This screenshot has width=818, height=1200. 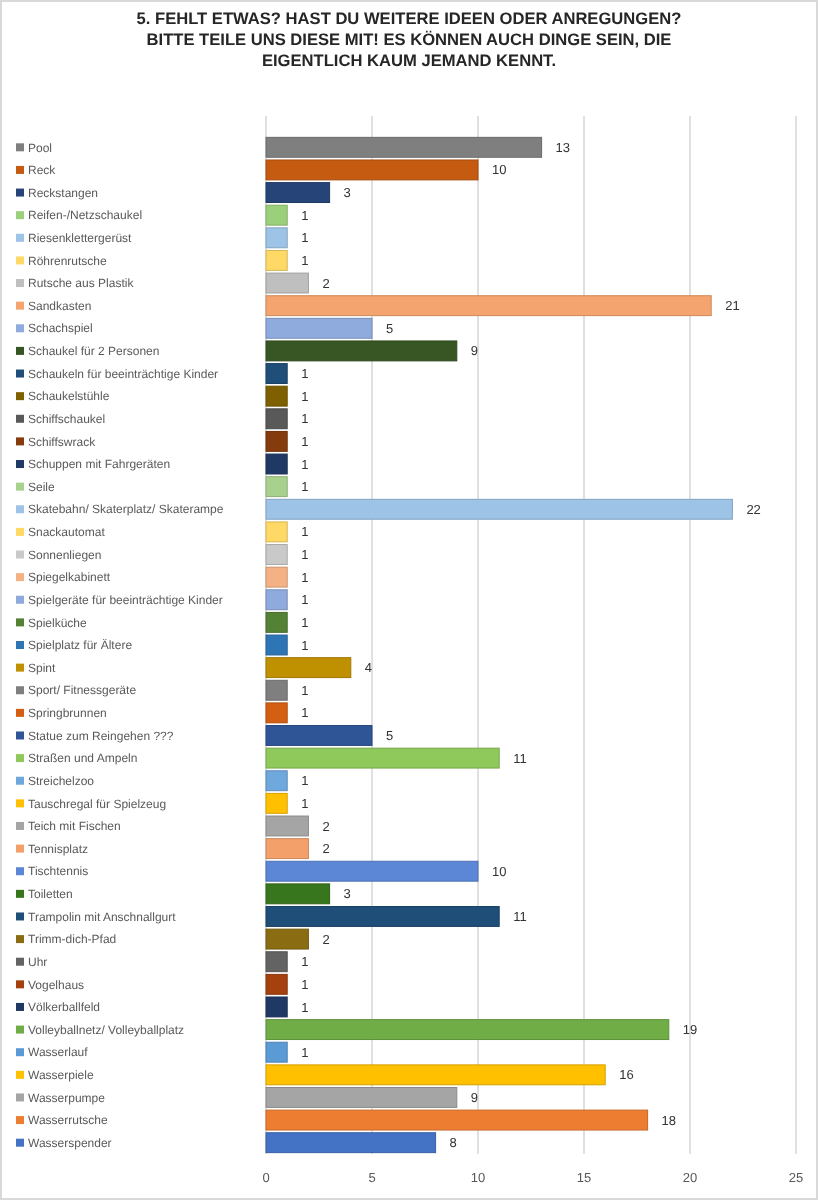 What do you see at coordinates (409, 39) in the screenshot?
I see `chart-title: 5. FEHLT ETWAS? HAST DU WEITERE IDEEN ODER ANREGUNGEN? BITTE TEILE UNS DIESE MIT! ES KÖNNEN AUCH DINGE SEIN, DIE EIGENTLICH KAUM JEMAND KENNT.` at bounding box center [409, 39].